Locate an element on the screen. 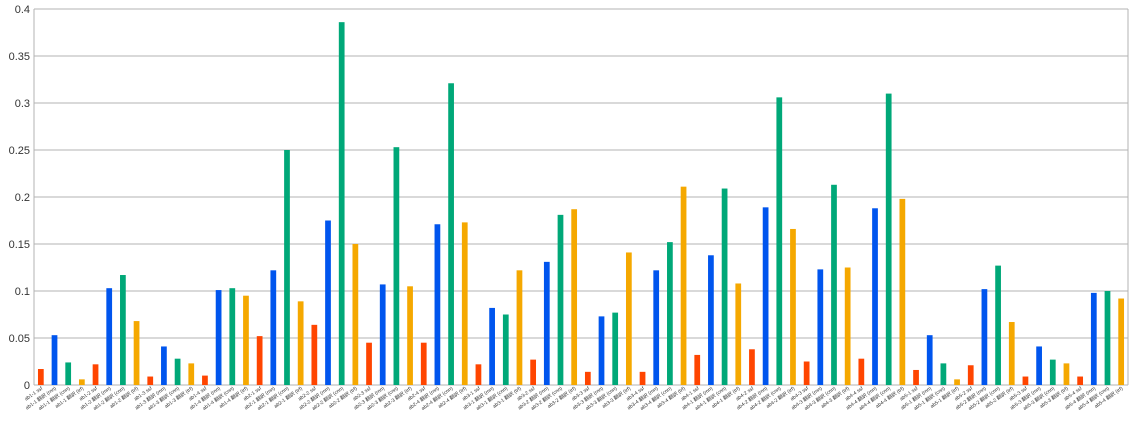 This screenshot has height=436, width=1146. y-tick-label: 0.15 is located at coordinates (19, 245).